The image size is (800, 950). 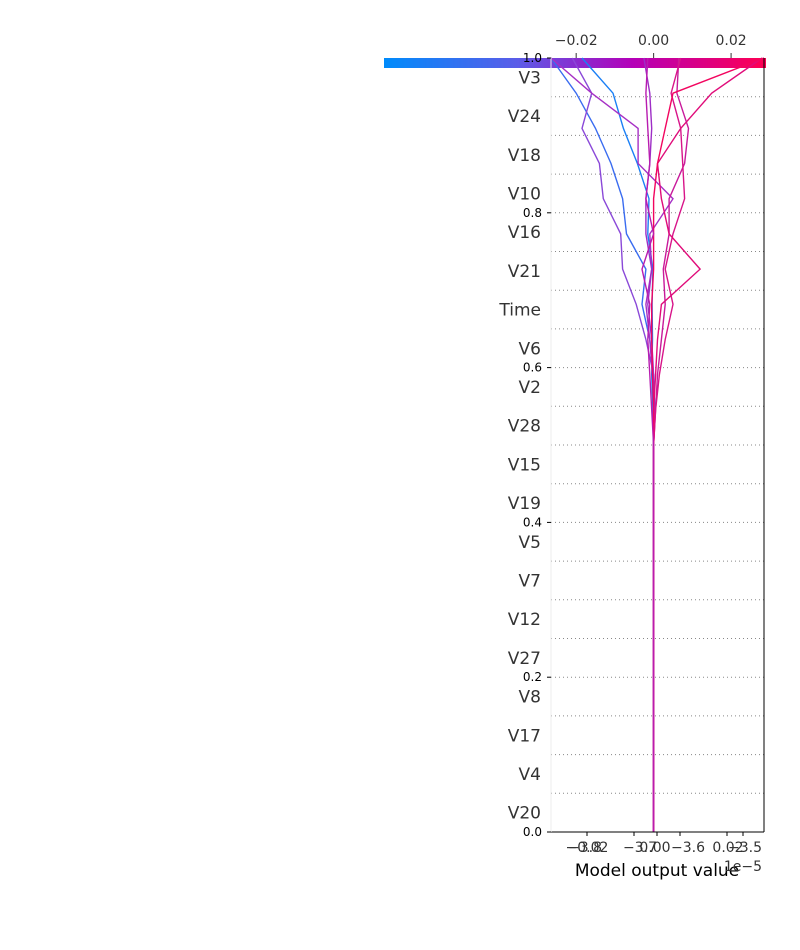 What do you see at coordinates (530, 698) in the screenshot?
I see `feature-label: V8` at bounding box center [530, 698].